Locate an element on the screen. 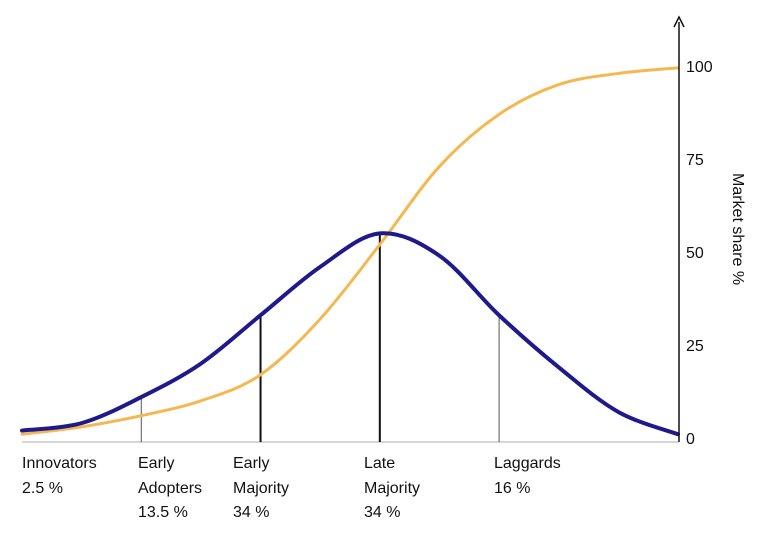 This screenshot has width=768, height=545. segment-label-3: Early Majority 34 % is located at coordinates (261, 489).